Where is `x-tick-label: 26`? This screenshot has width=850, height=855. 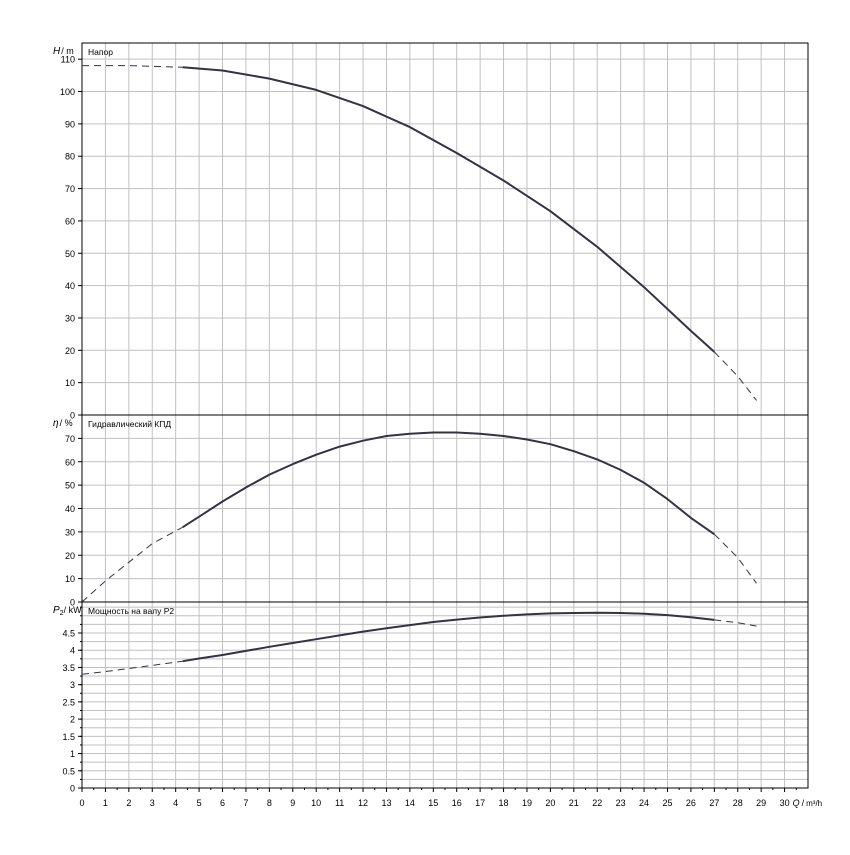
x-tick-label: 26 is located at coordinates (691, 803).